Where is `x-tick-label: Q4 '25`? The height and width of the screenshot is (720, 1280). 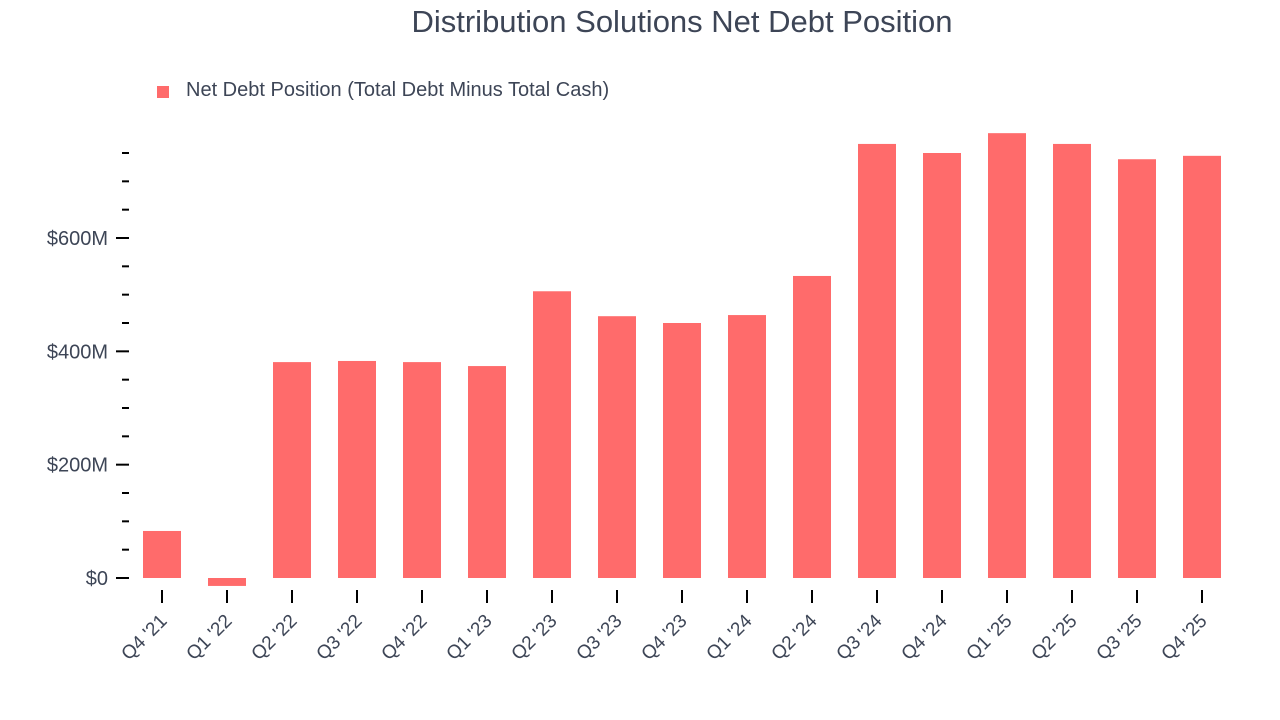 x-tick-label: Q4 '25 is located at coordinates (1185, 638).